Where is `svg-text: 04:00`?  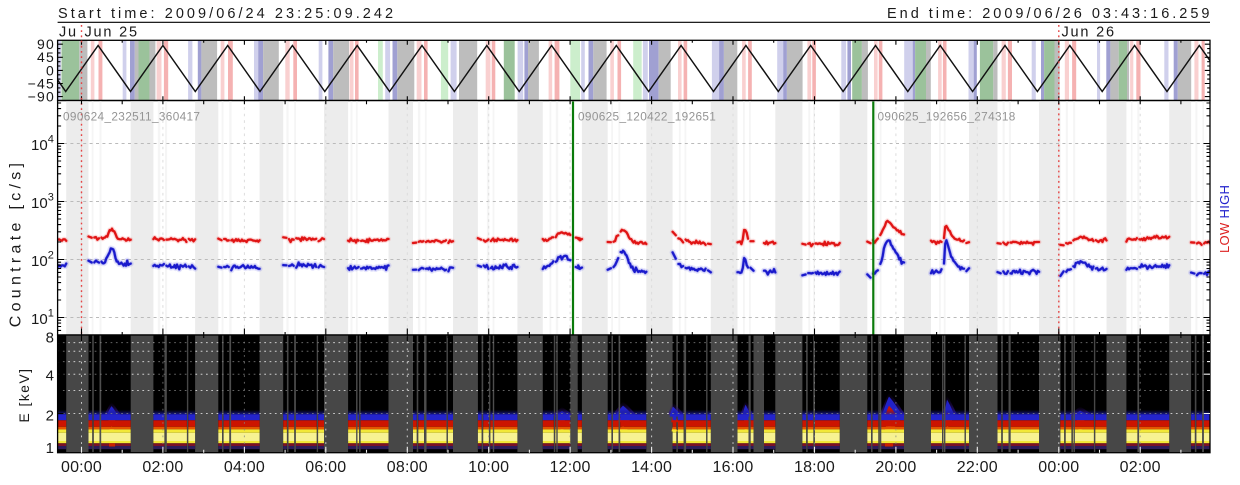 svg-text: 04:00 is located at coordinates (244, 467).